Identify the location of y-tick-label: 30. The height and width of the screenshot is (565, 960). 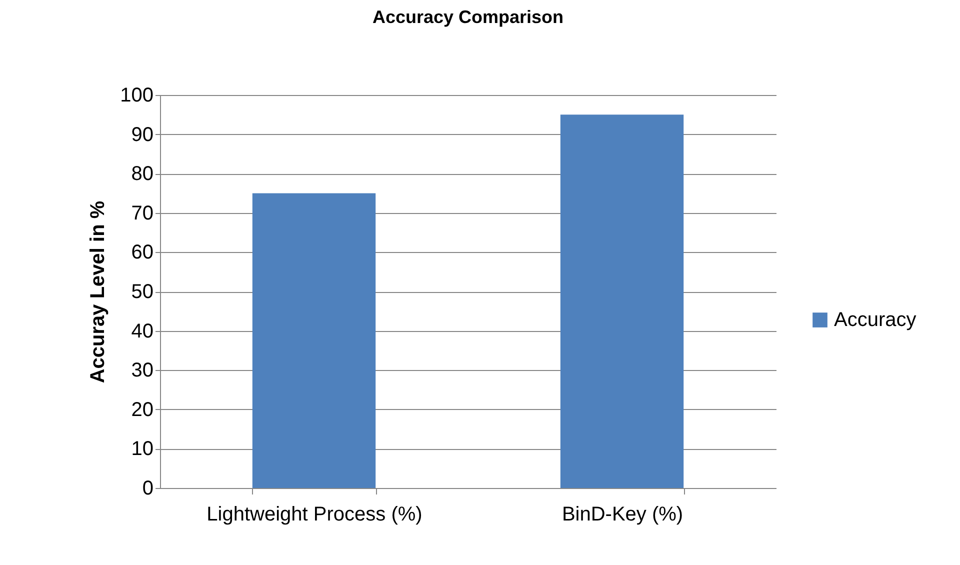
(142, 371).